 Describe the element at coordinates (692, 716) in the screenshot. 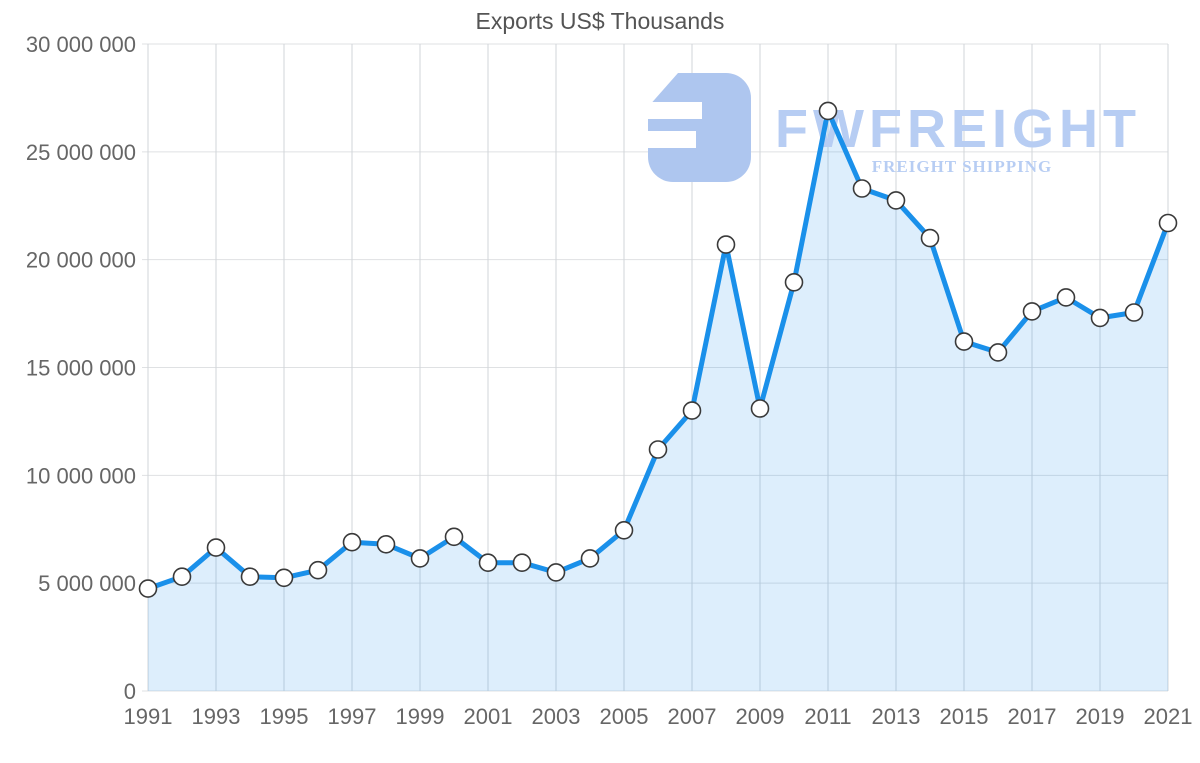

I see `x-tick-label: 2007` at that location.